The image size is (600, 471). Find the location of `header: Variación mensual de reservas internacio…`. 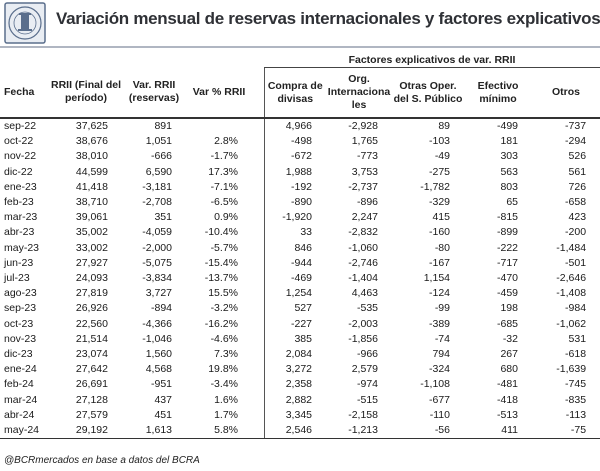

header: Variación mensual de reservas internacio… is located at coordinates (300, 24).